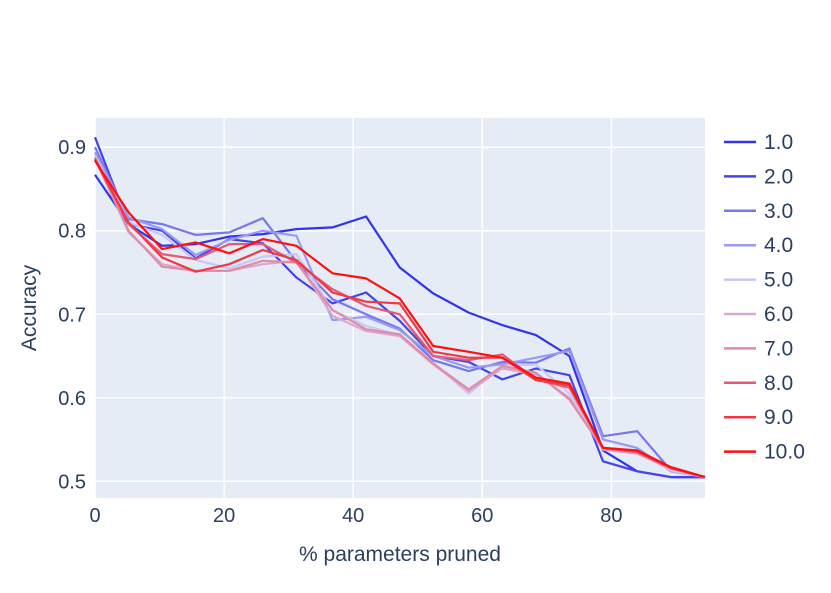  What do you see at coordinates (778, 142) in the screenshot?
I see `legend-label: 1.0` at bounding box center [778, 142].